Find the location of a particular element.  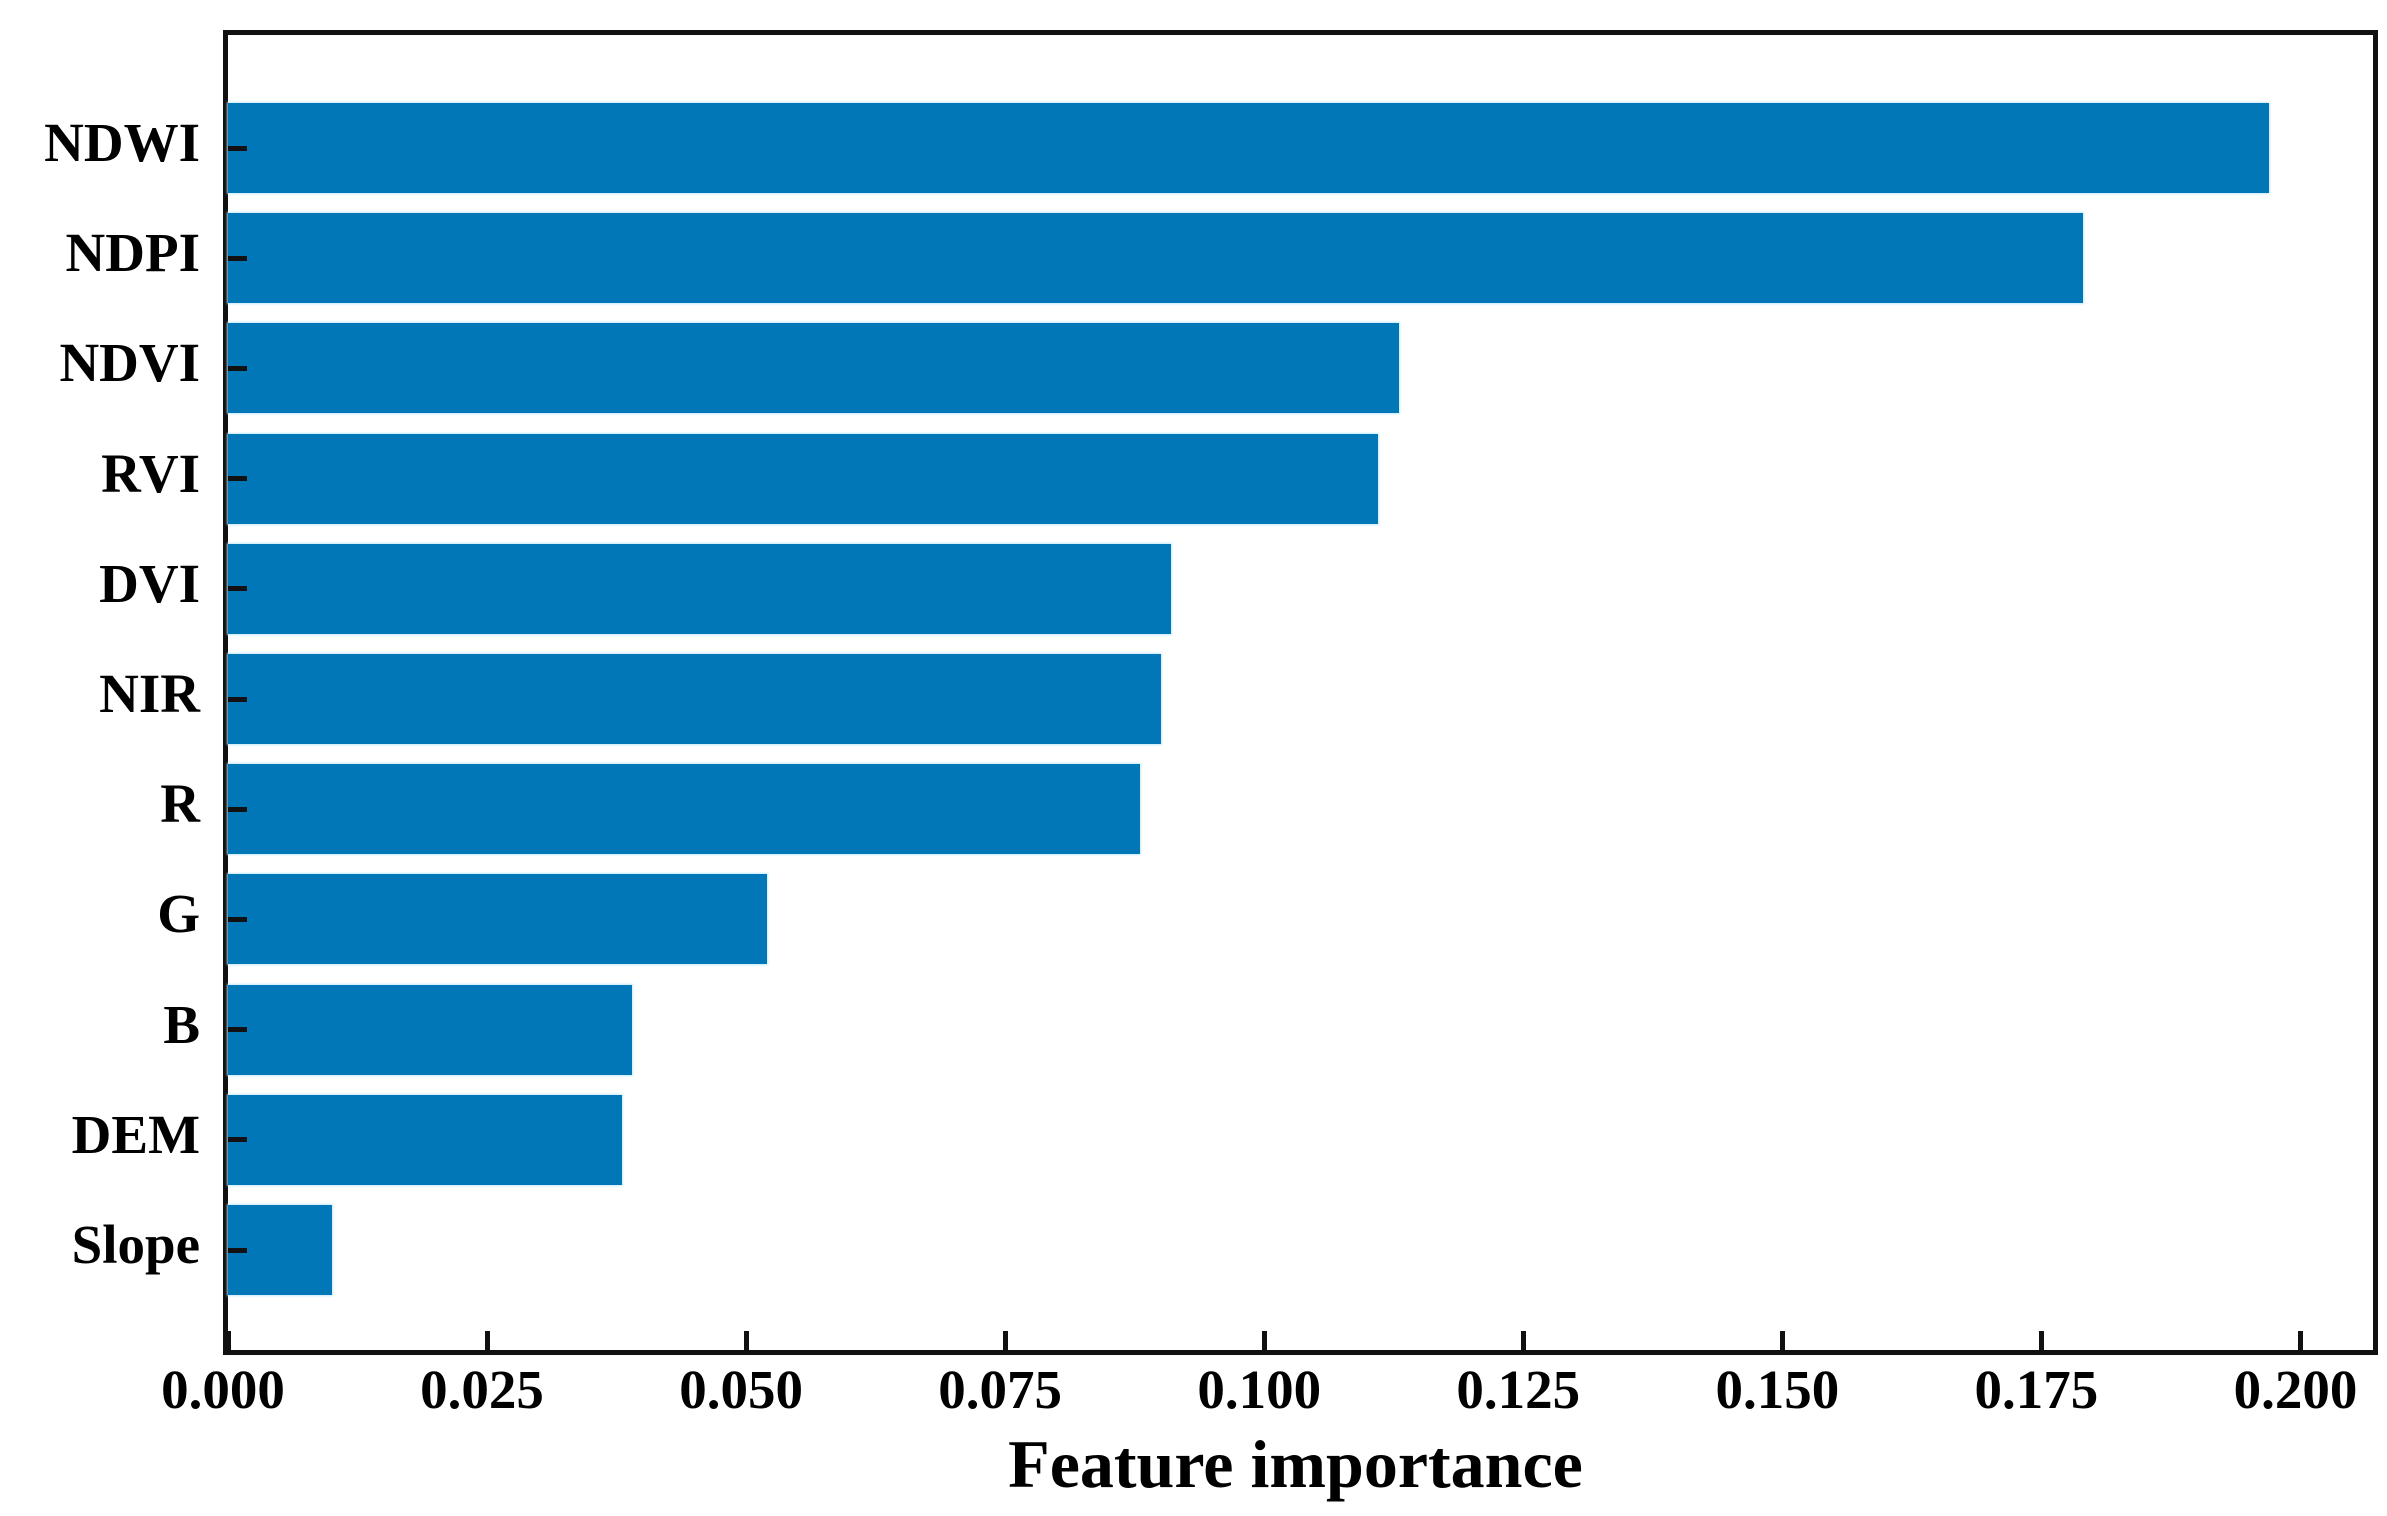

x-tick-label: 0.100 is located at coordinates (1259, 1389).